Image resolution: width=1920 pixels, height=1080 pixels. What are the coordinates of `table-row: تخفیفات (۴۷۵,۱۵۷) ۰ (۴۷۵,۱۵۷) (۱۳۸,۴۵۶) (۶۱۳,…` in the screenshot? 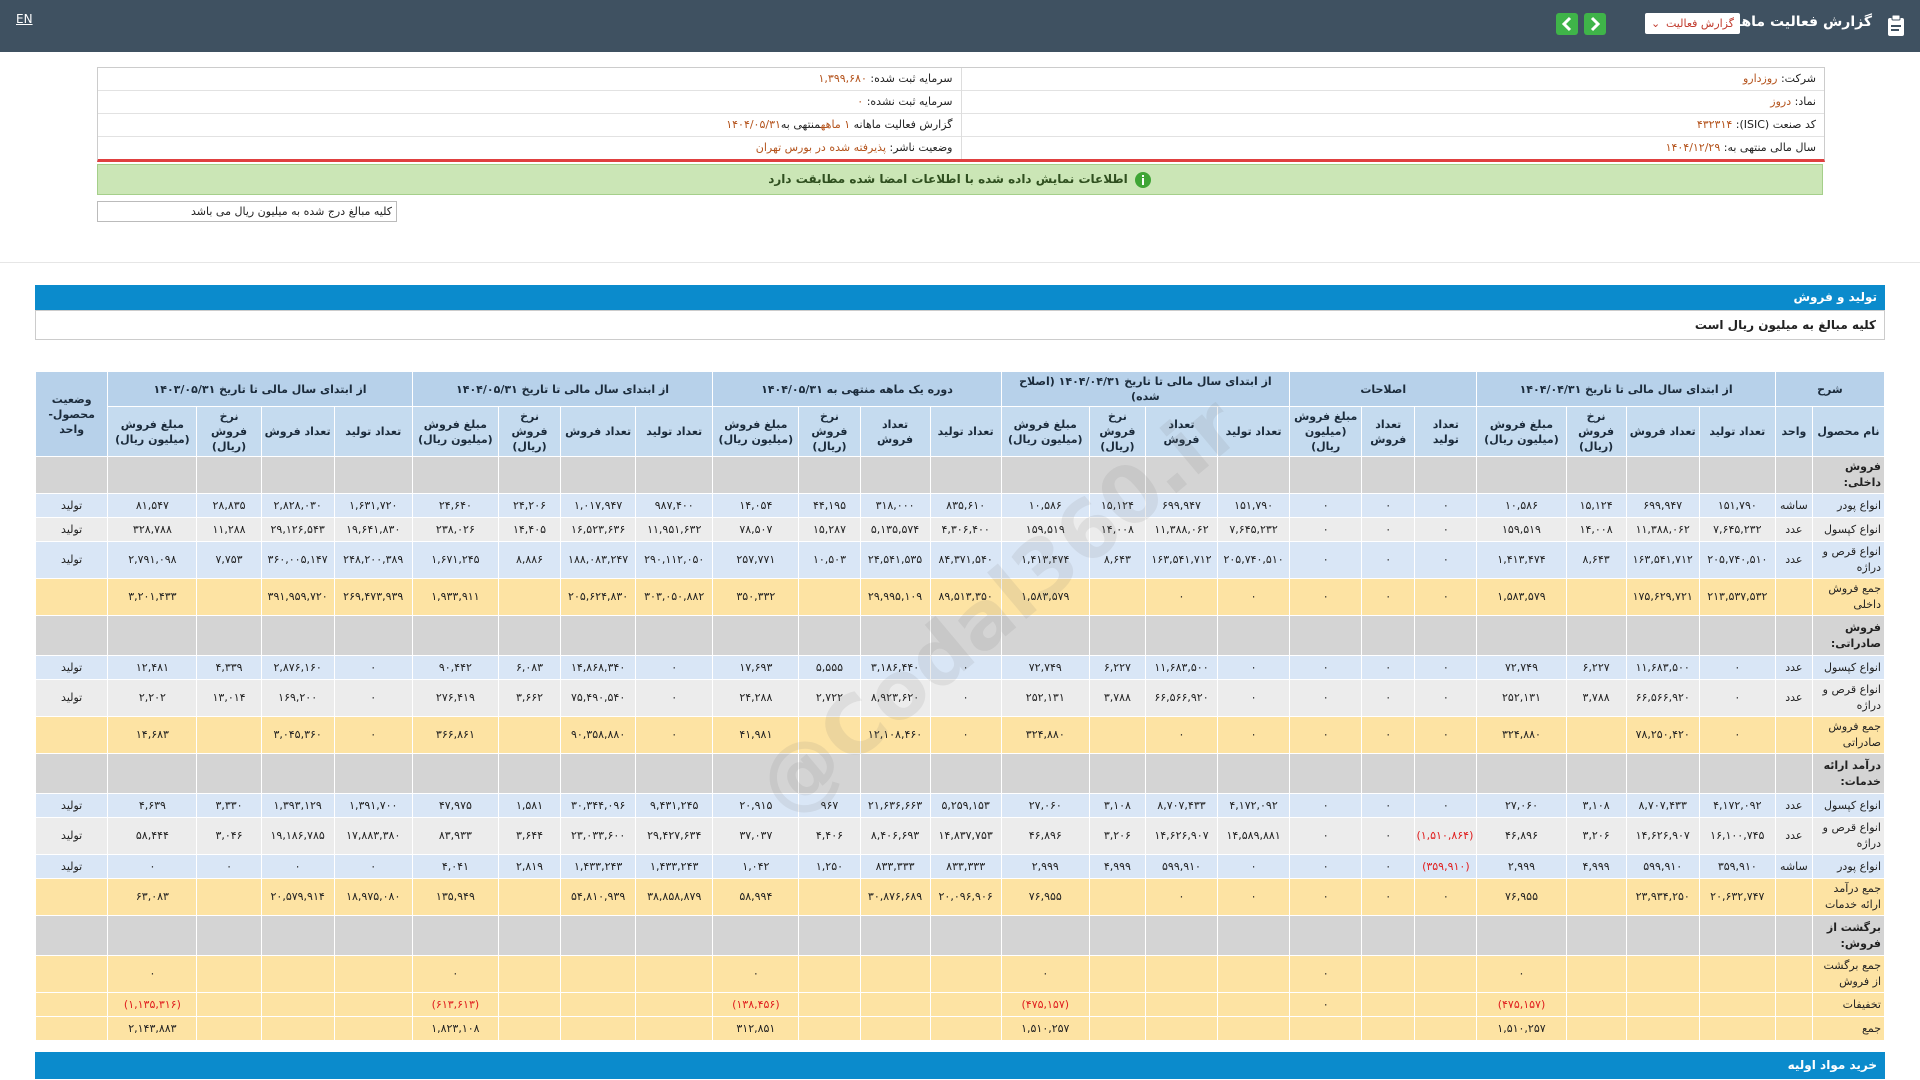 It's located at (960, 1004).